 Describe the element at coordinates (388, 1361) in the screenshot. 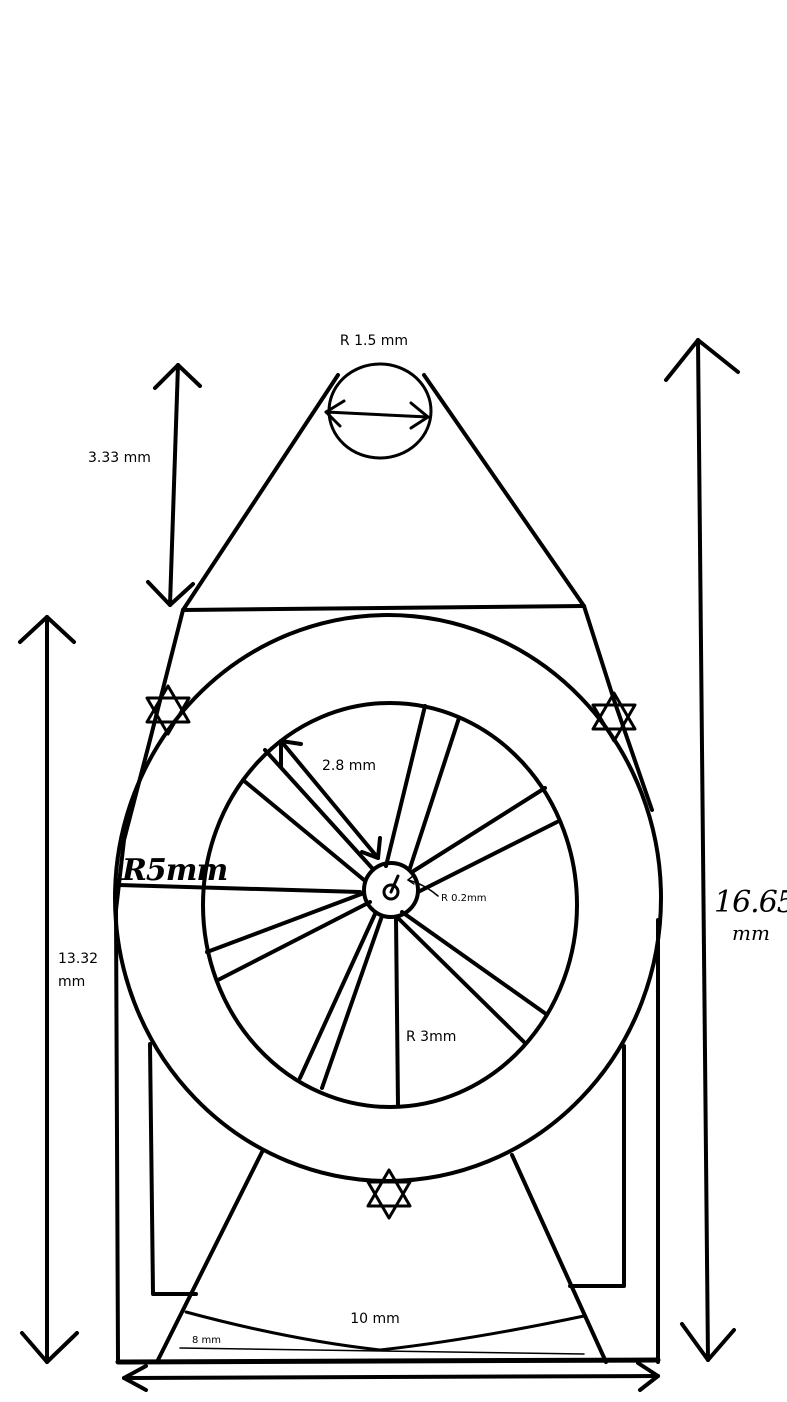

I see `body-bottom-edge` at that location.